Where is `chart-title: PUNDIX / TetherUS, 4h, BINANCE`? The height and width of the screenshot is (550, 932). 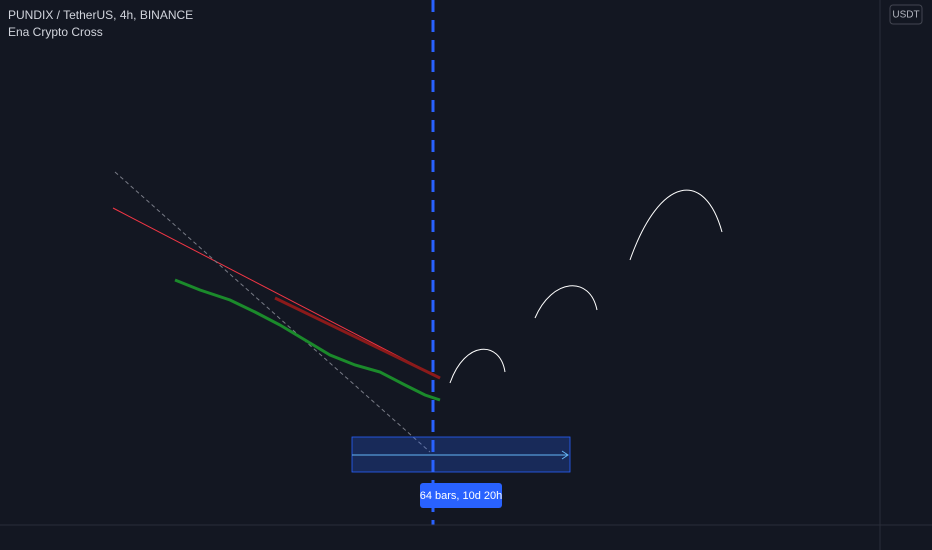
chart-title: PUNDIX / TetherUS, 4h, BINANCE is located at coordinates (100, 15).